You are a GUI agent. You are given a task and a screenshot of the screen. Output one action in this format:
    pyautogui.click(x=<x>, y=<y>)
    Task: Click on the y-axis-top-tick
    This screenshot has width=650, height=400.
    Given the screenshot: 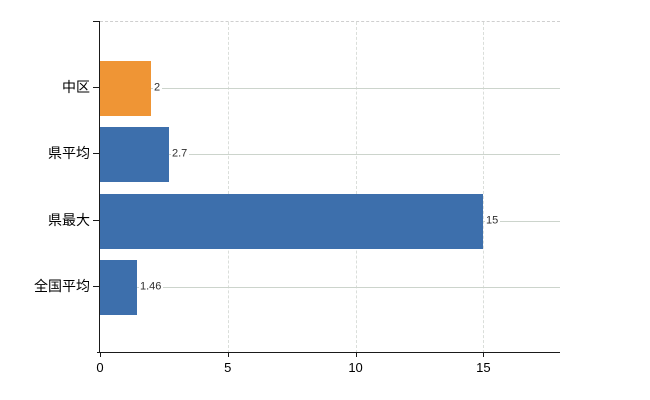 What is the action you would take?
    pyautogui.click(x=96, y=21)
    